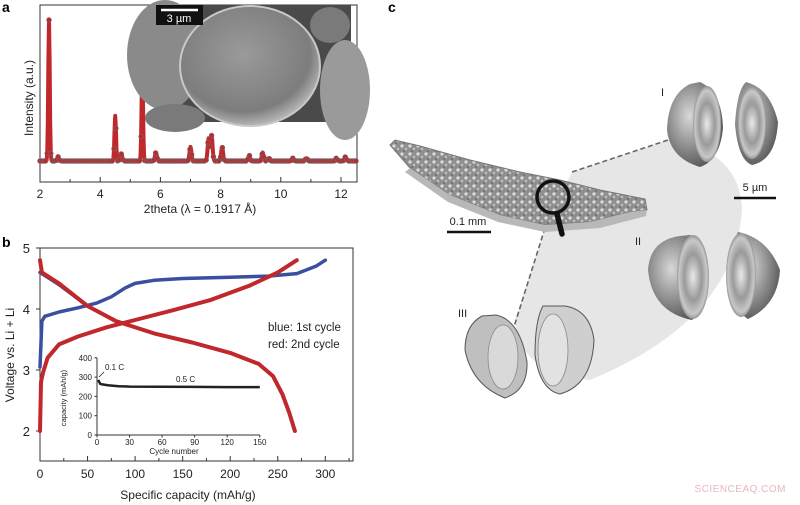 This screenshot has width=800, height=505. I want to click on particle-label-iii: III, so click(462, 314).